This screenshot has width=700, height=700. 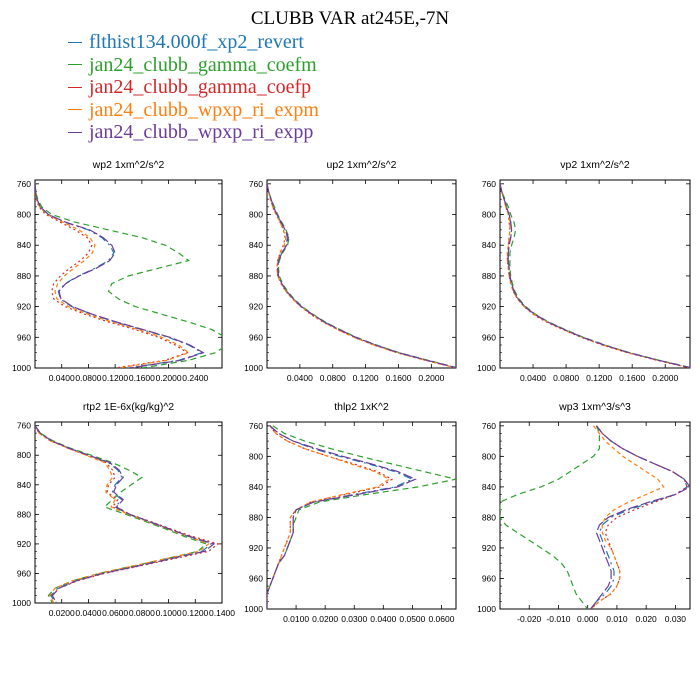 I want to click on x-tick-label: -0.020, so click(x=529, y=619).